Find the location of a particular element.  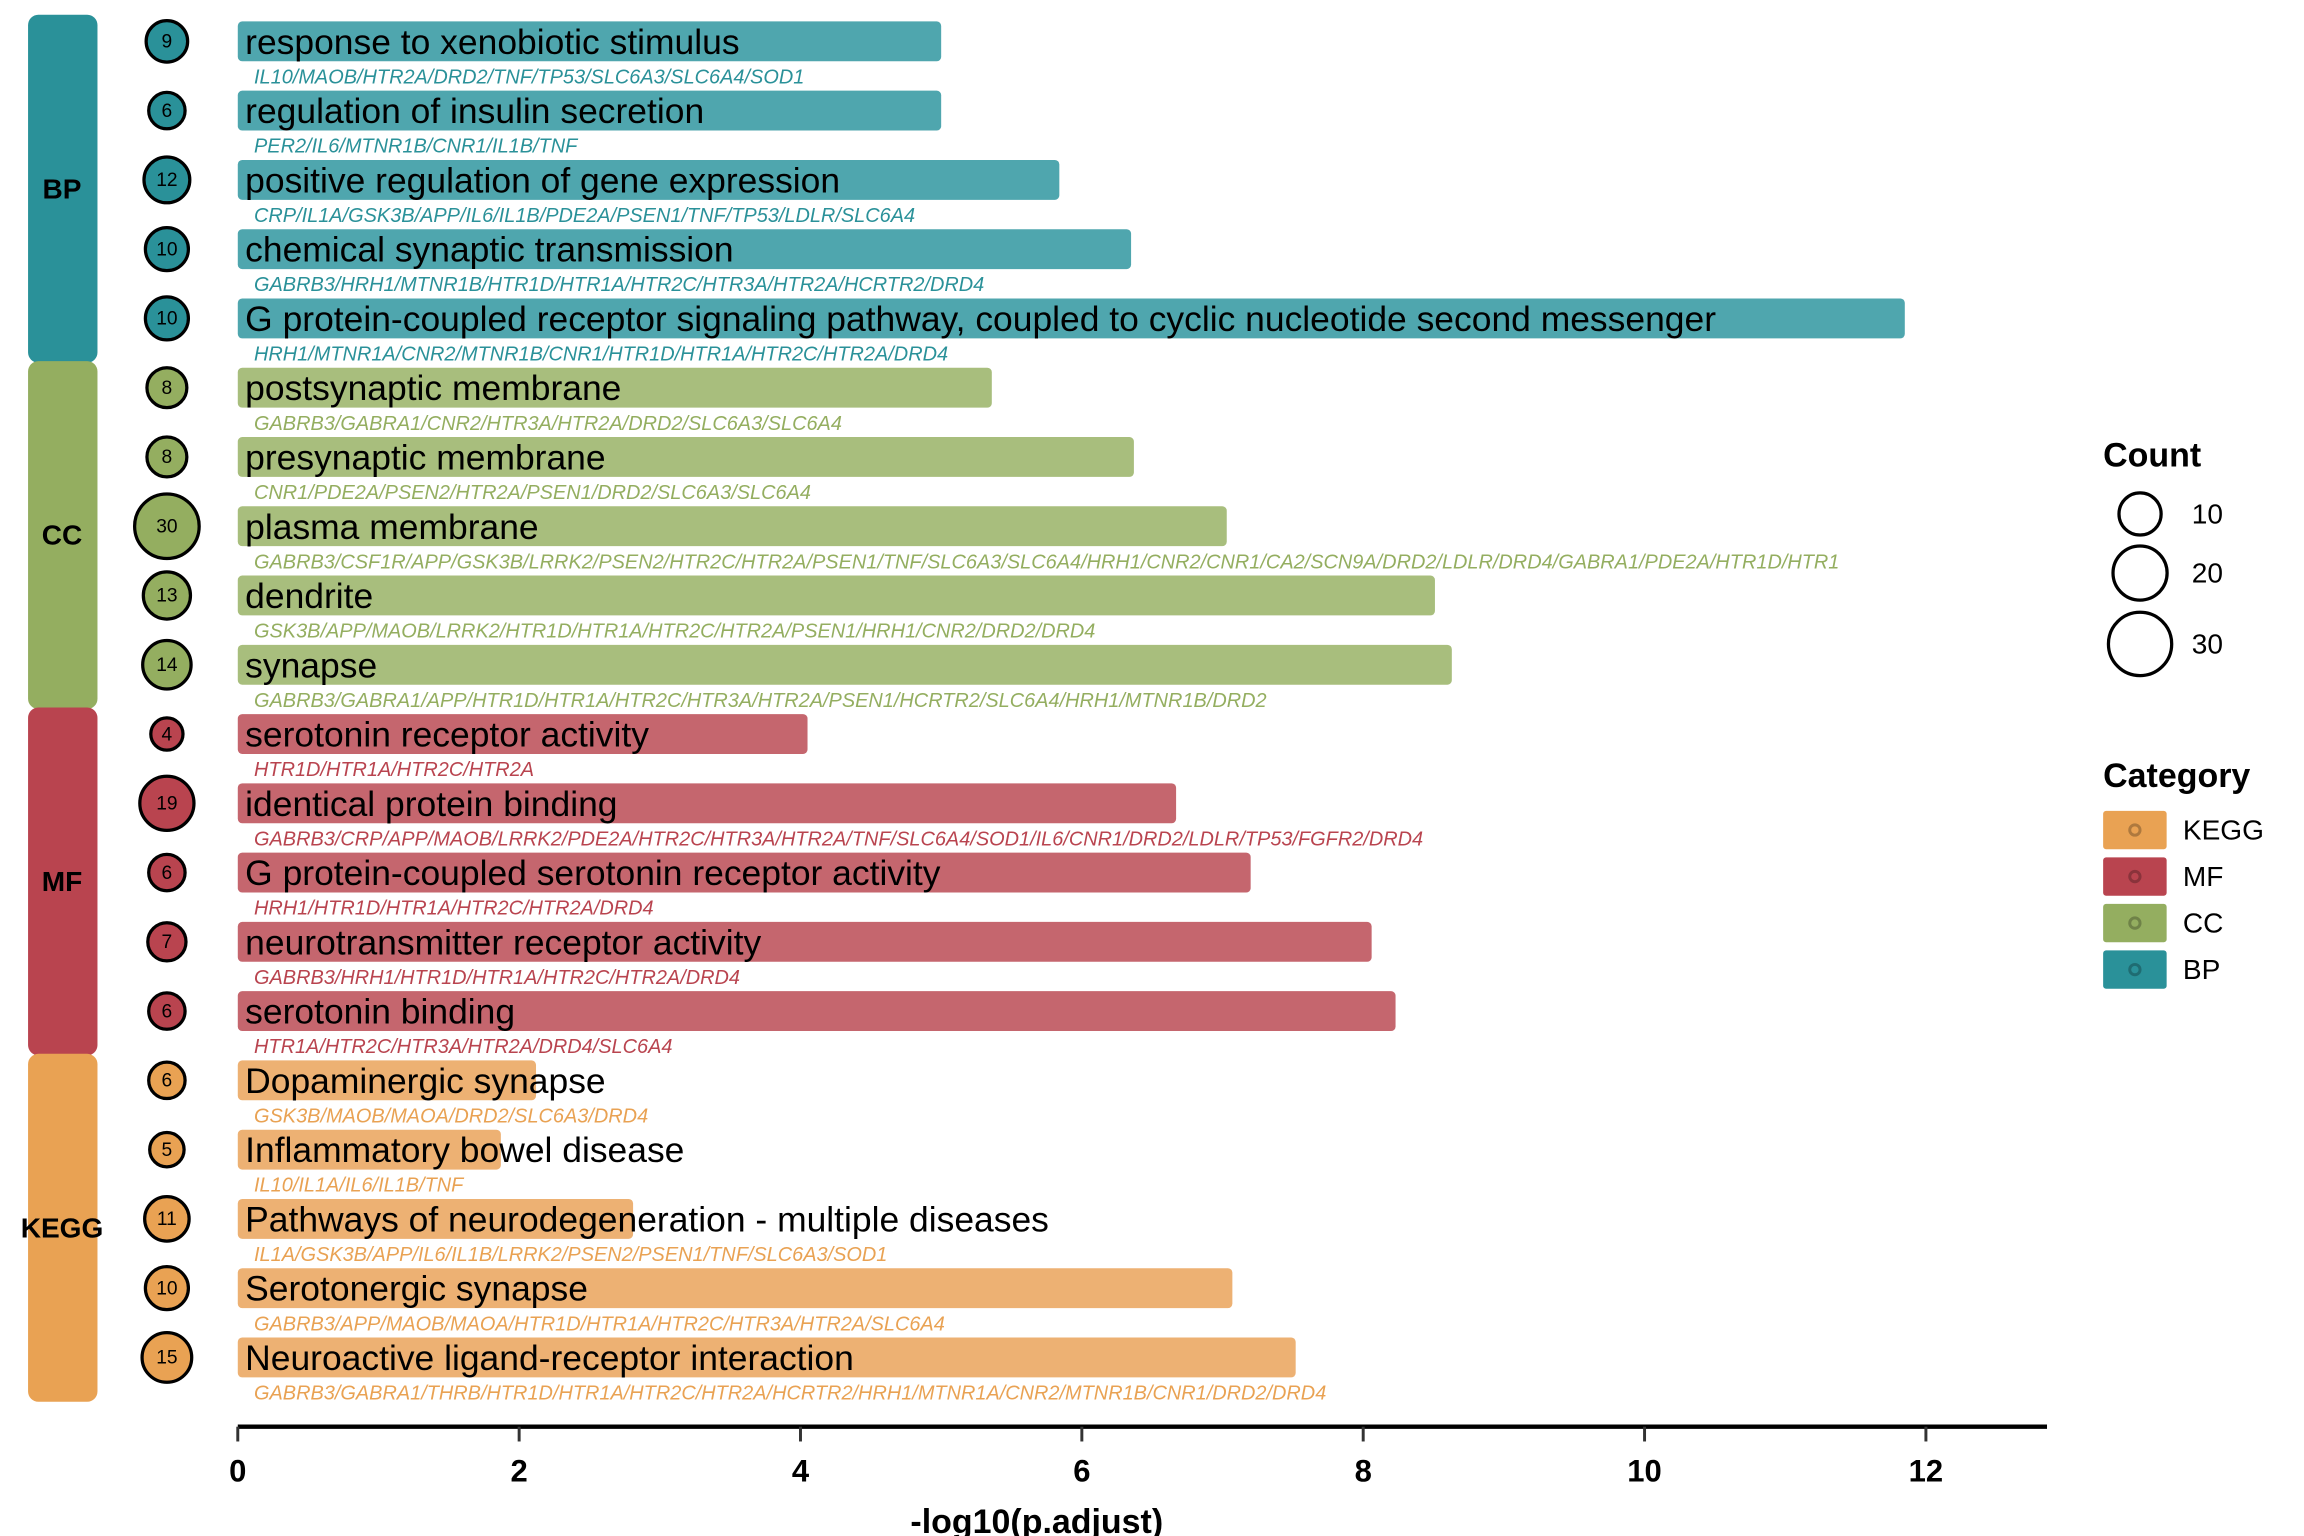

term-label: Neuroactive ligand-receptor interaction is located at coordinates (549, 1358).